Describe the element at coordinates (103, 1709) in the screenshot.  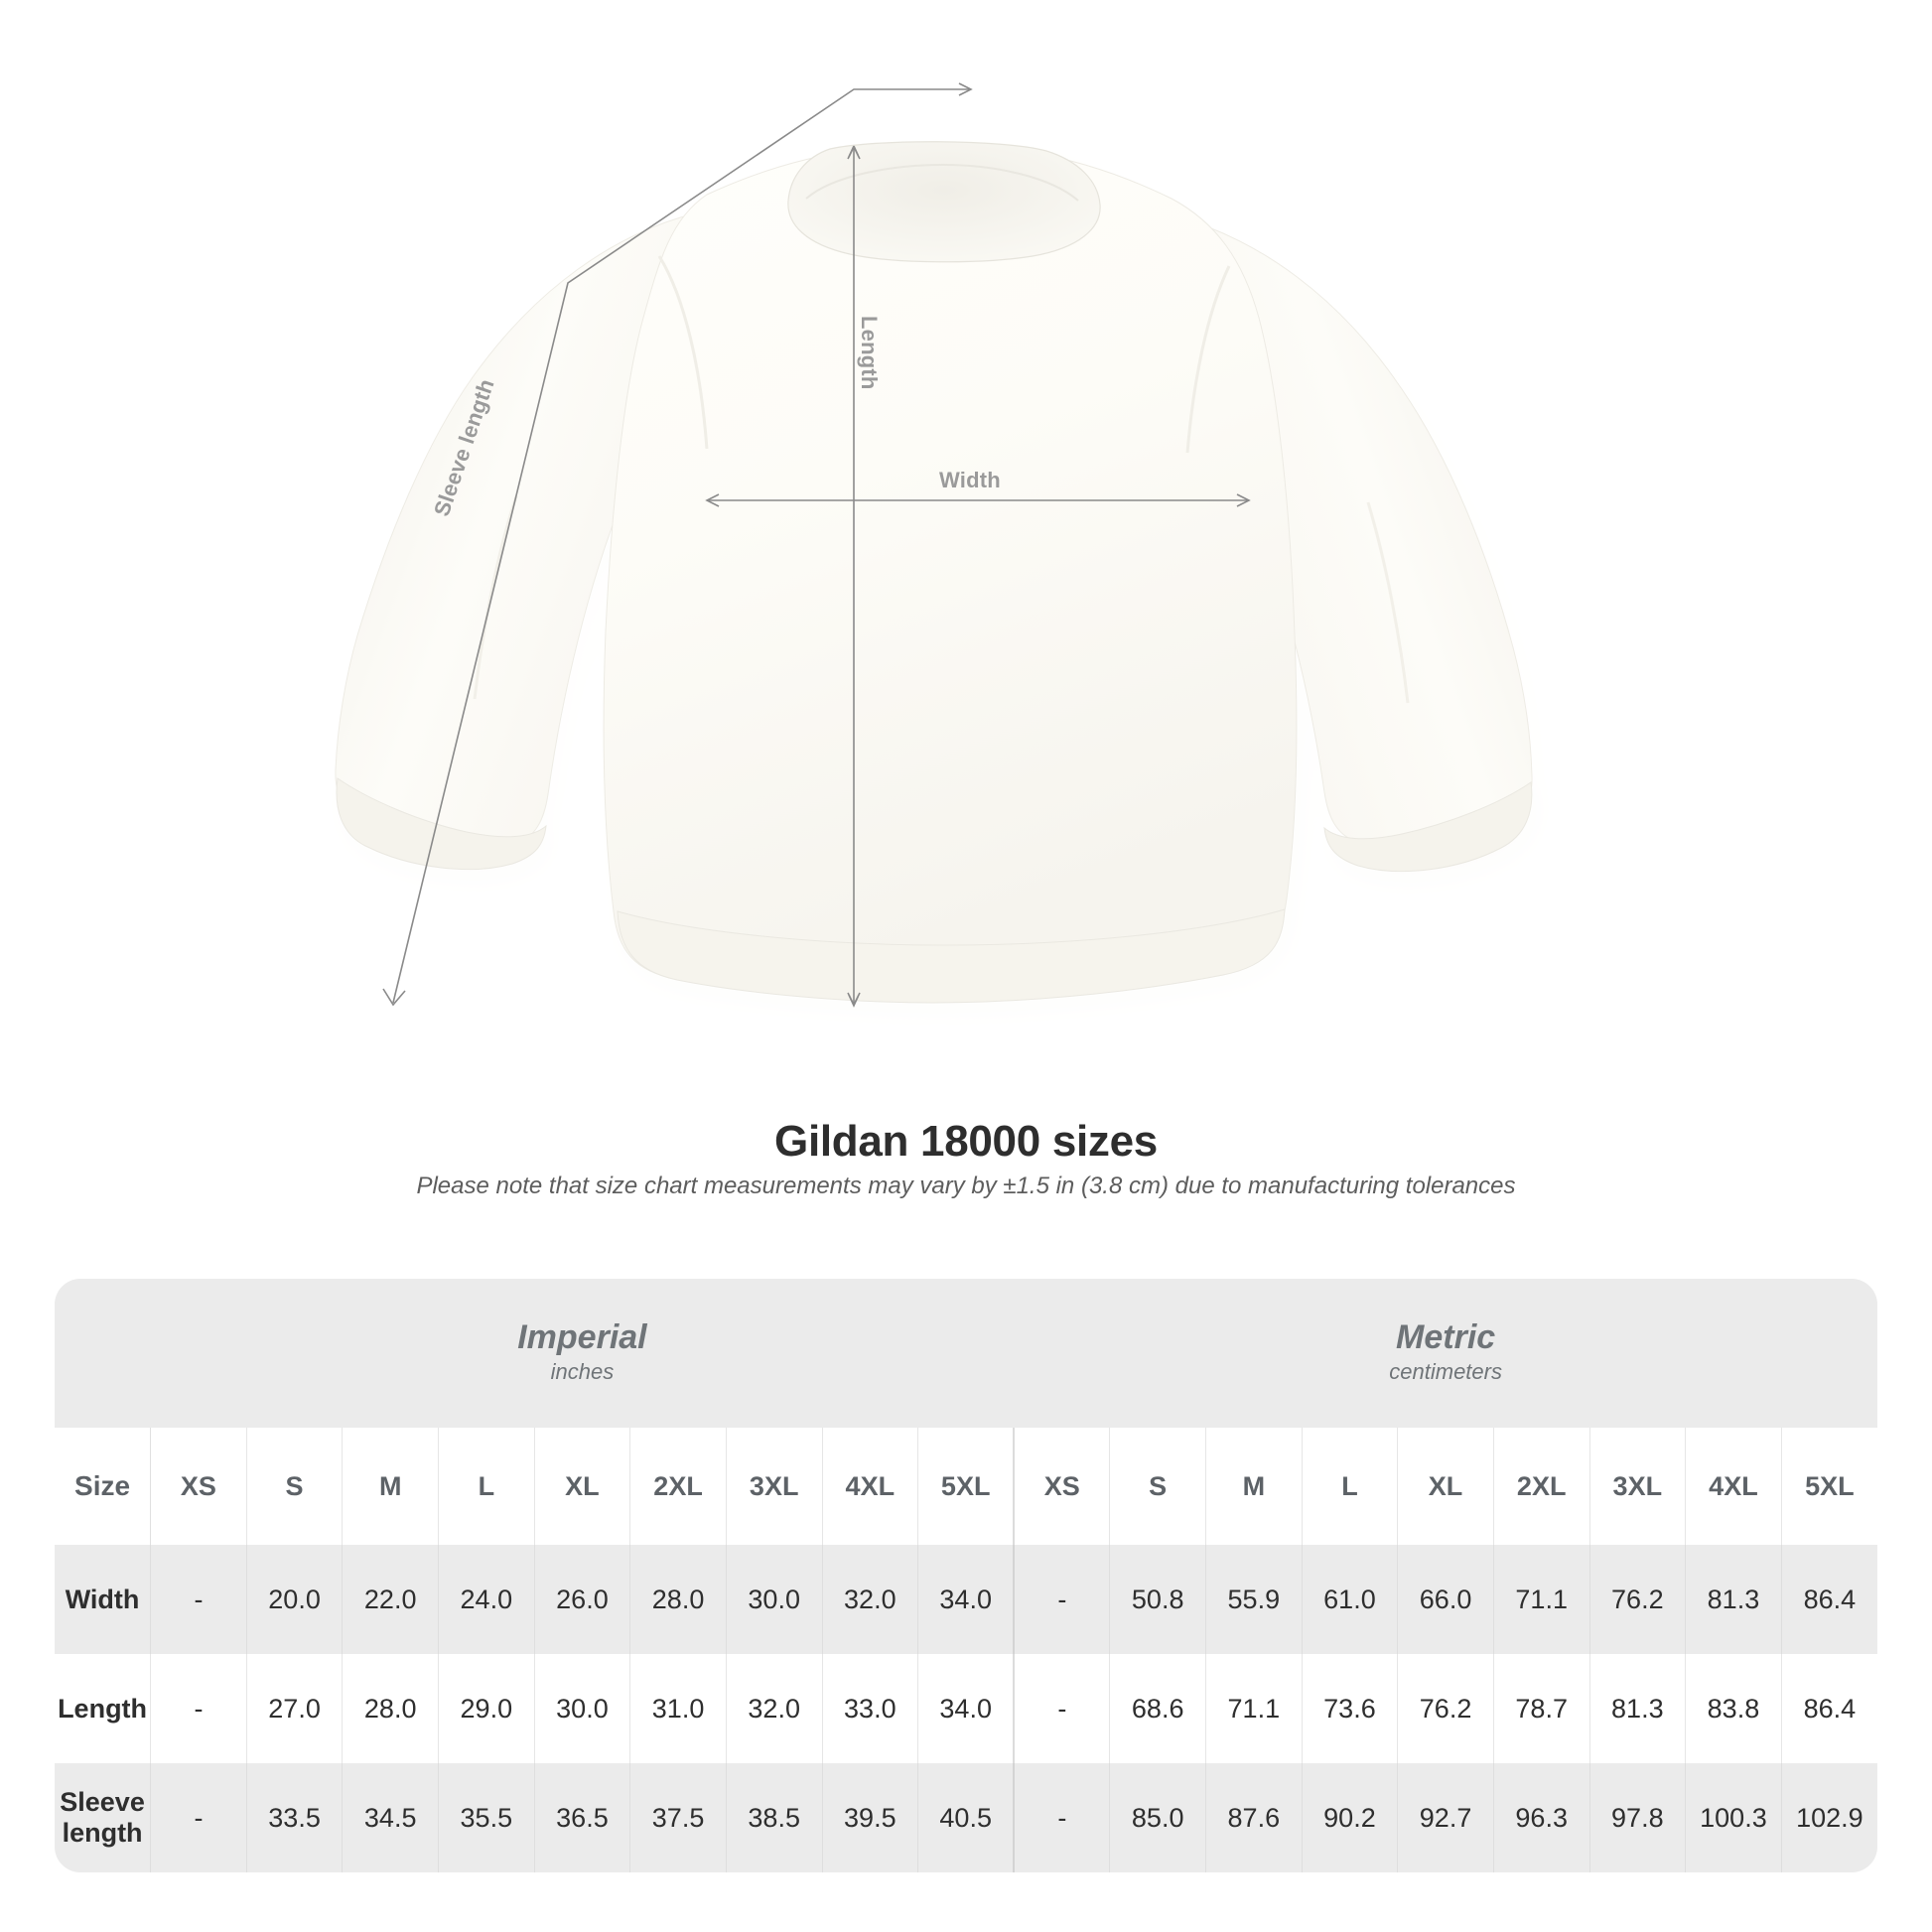
I see `row-label-length: Length` at that location.